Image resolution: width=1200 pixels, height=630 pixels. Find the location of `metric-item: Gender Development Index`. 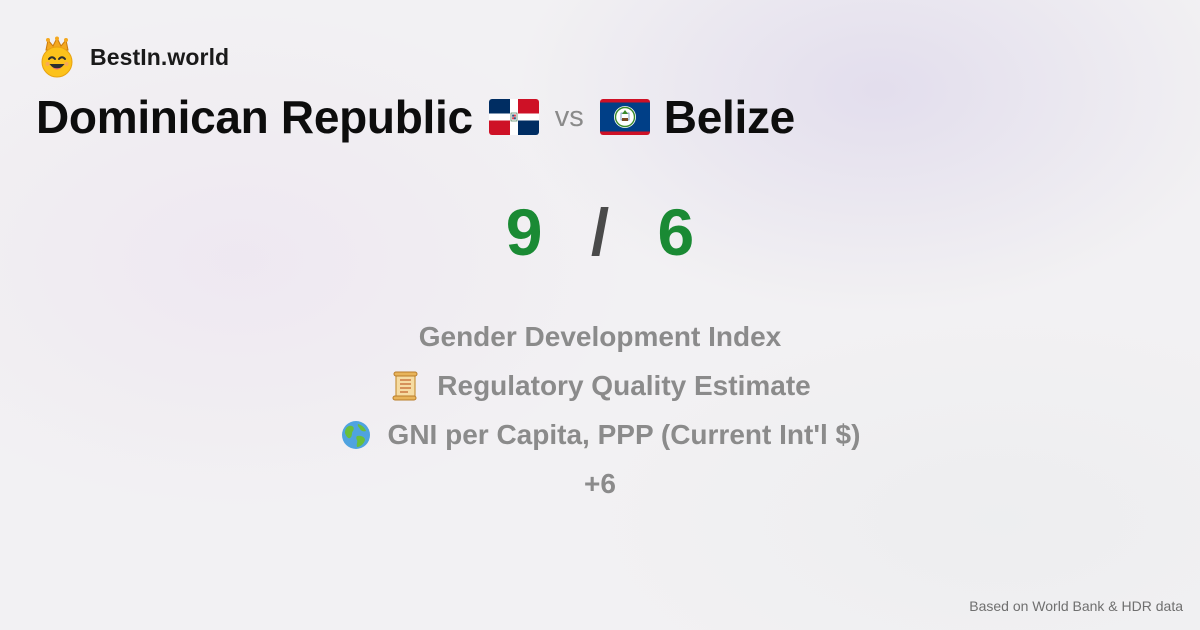

metric-item: Gender Development Index is located at coordinates (600, 336).